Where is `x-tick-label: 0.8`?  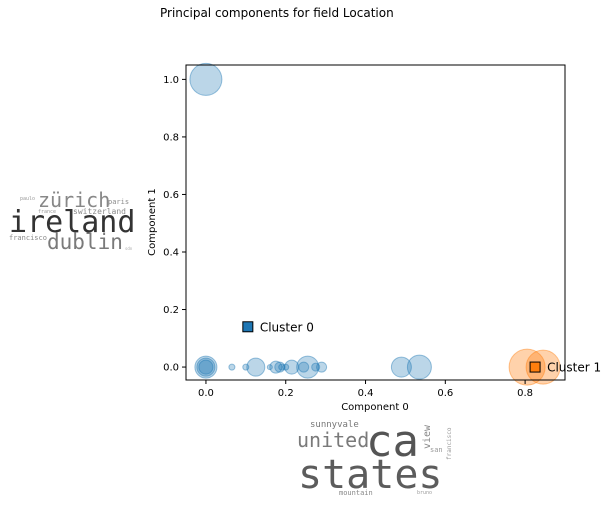 x-tick-label: 0.8 is located at coordinates (525, 393).